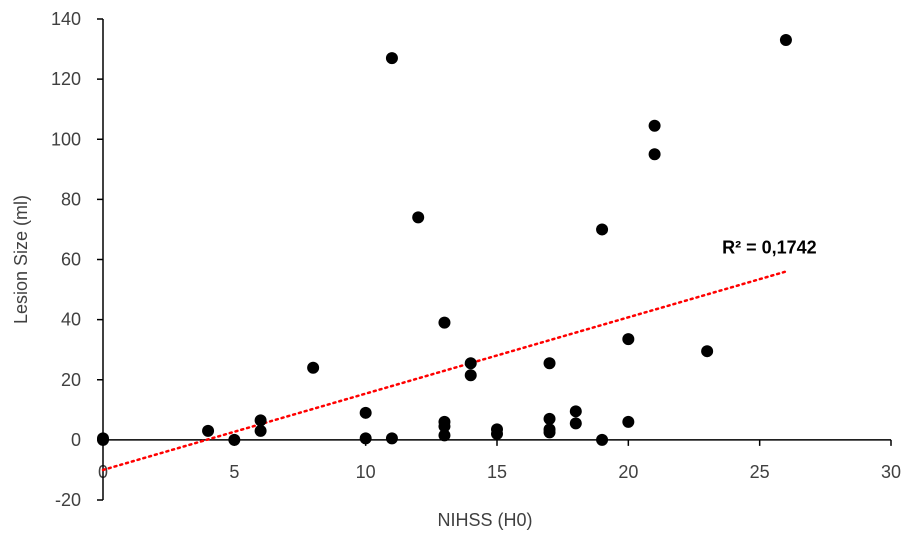 The height and width of the screenshot is (539, 912). I want to click on x-tick-label: 10, so click(366, 472).